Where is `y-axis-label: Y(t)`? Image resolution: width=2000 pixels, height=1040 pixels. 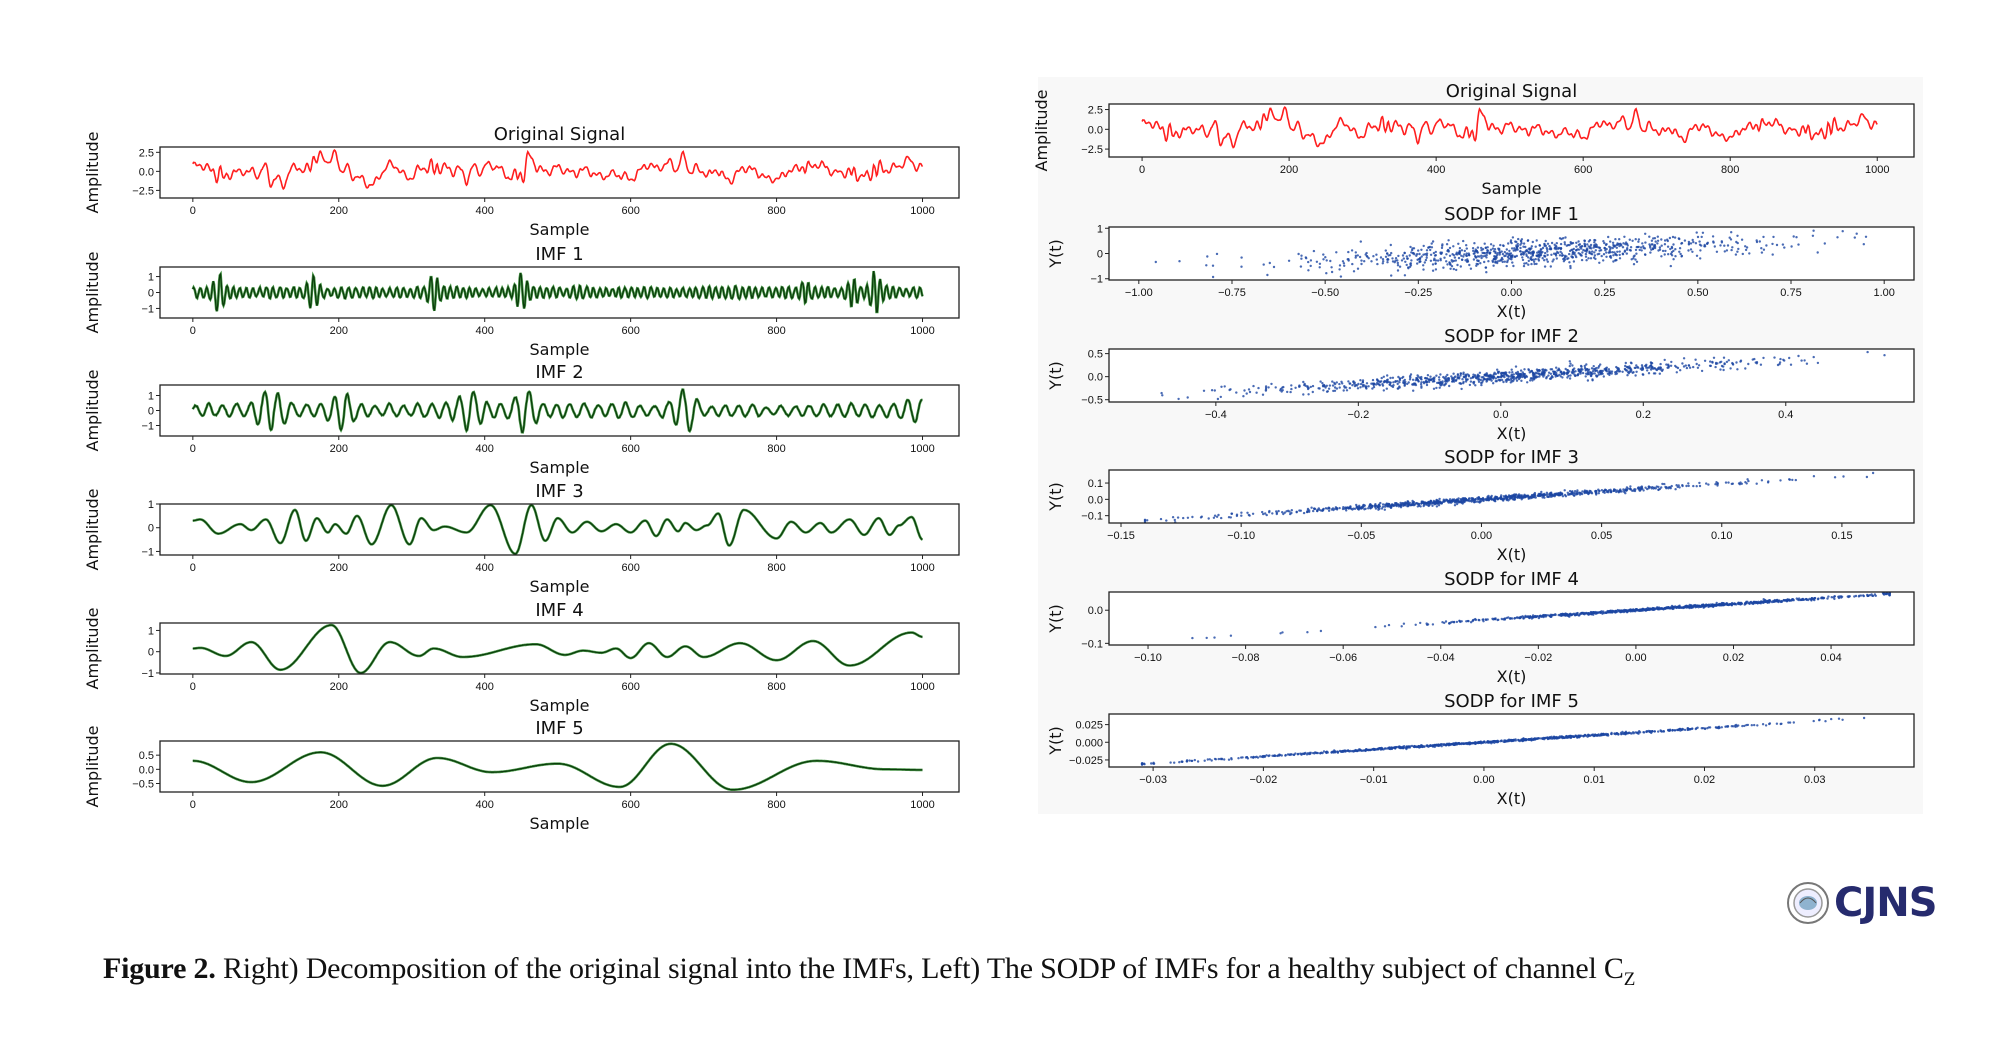 y-axis-label: Y(t) is located at coordinates (1055, 376).